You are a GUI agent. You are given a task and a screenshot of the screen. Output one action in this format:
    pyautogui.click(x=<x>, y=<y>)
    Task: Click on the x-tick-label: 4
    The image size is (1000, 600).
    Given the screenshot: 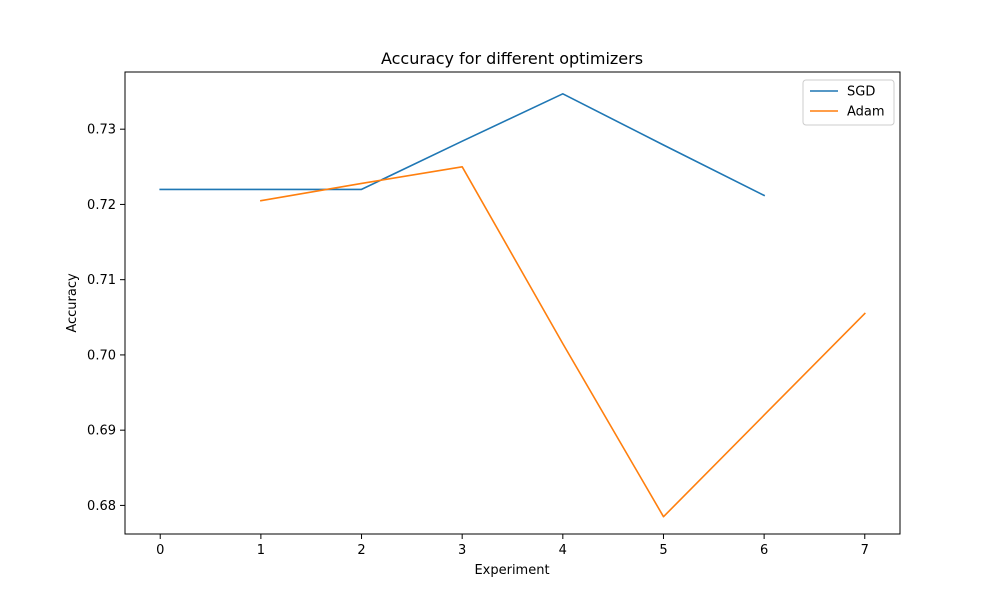 What is the action you would take?
    pyautogui.click(x=563, y=550)
    